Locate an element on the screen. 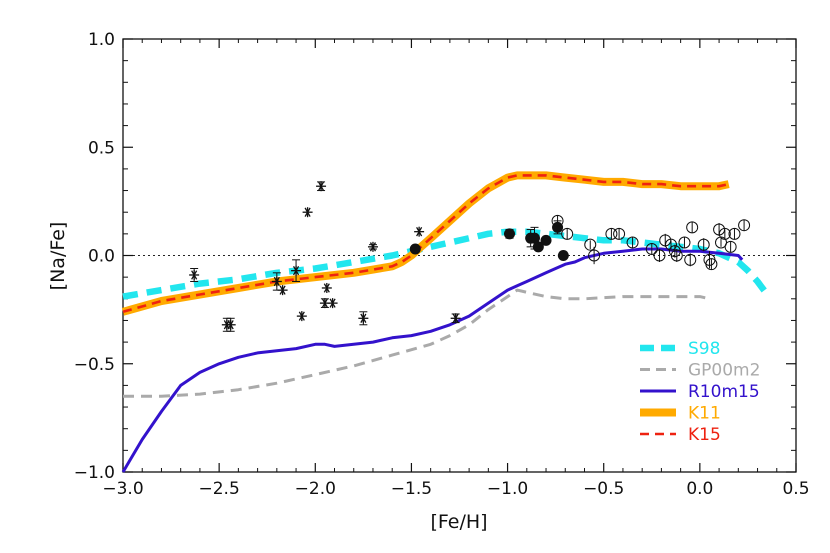 The image size is (830, 553). x-tick-label: −2.5 is located at coordinates (219, 489).